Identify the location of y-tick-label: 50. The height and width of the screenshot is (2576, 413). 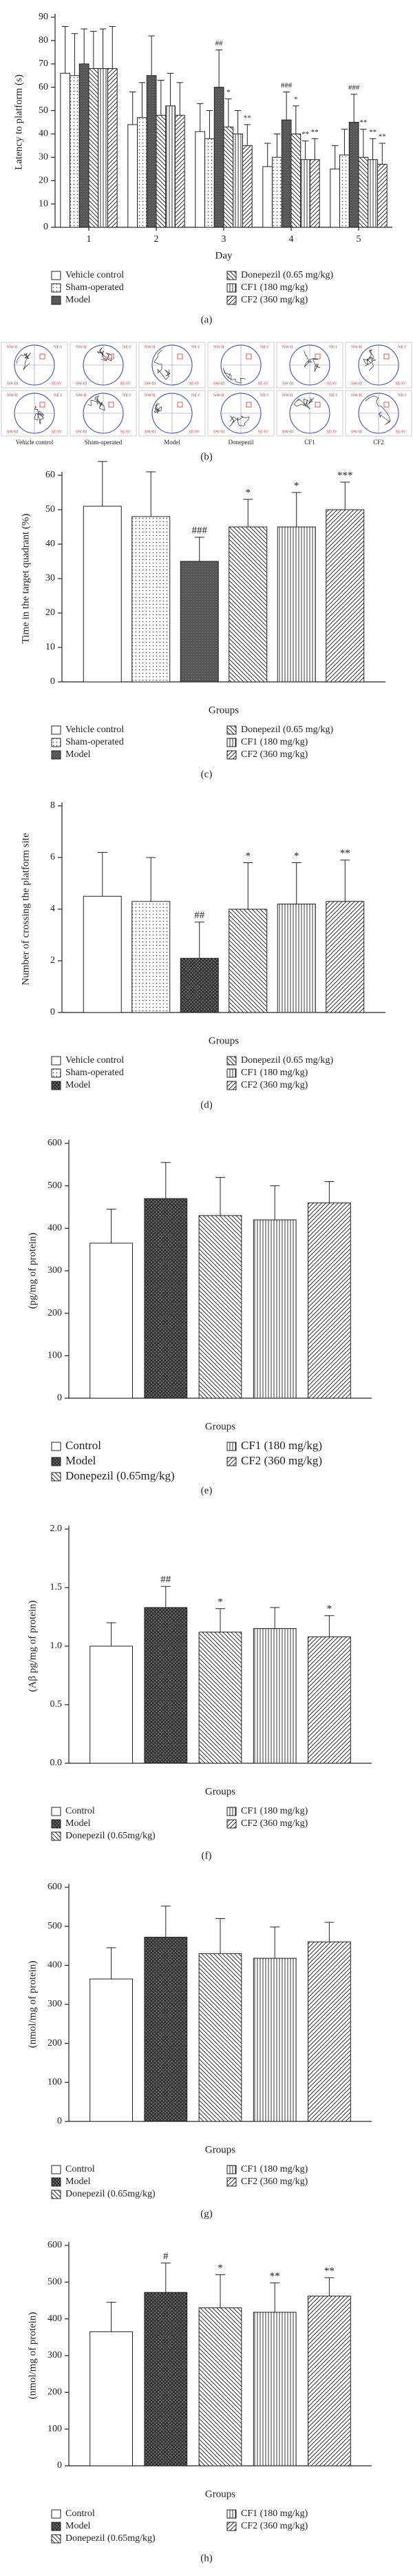
(50, 509).